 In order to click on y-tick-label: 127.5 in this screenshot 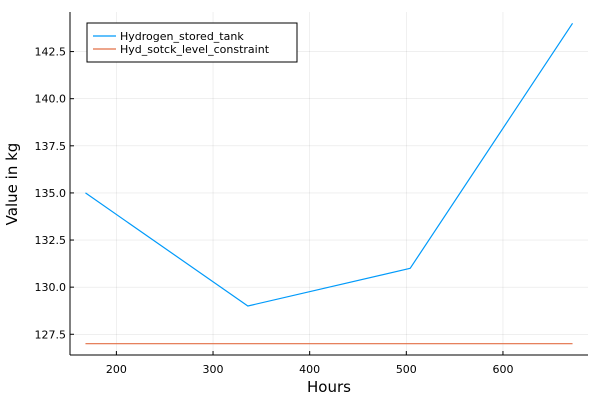, I will do `click(51, 334)`.